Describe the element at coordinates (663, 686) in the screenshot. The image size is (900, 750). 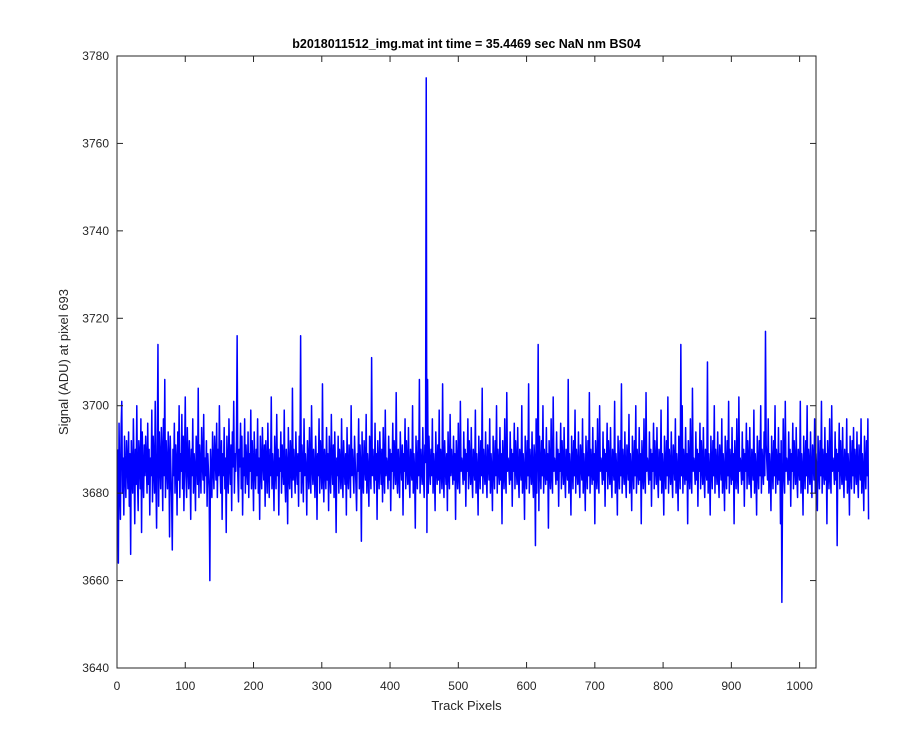
I see `x-tick-label: 800` at that location.